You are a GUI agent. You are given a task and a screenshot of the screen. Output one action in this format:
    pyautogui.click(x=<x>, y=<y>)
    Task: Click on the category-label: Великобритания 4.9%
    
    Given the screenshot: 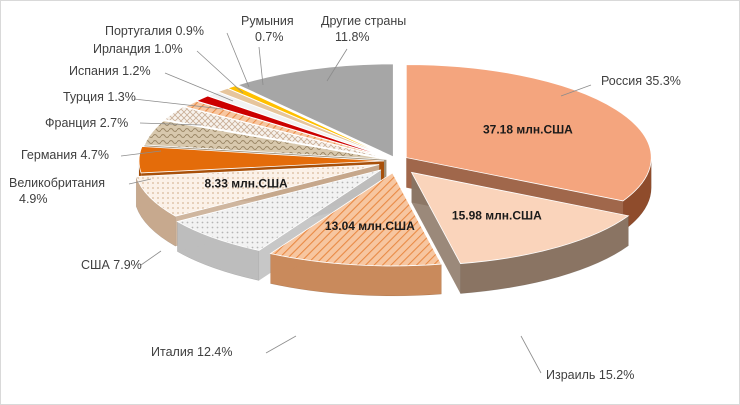 What is the action you would take?
    pyautogui.click(x=57, y=191)
    